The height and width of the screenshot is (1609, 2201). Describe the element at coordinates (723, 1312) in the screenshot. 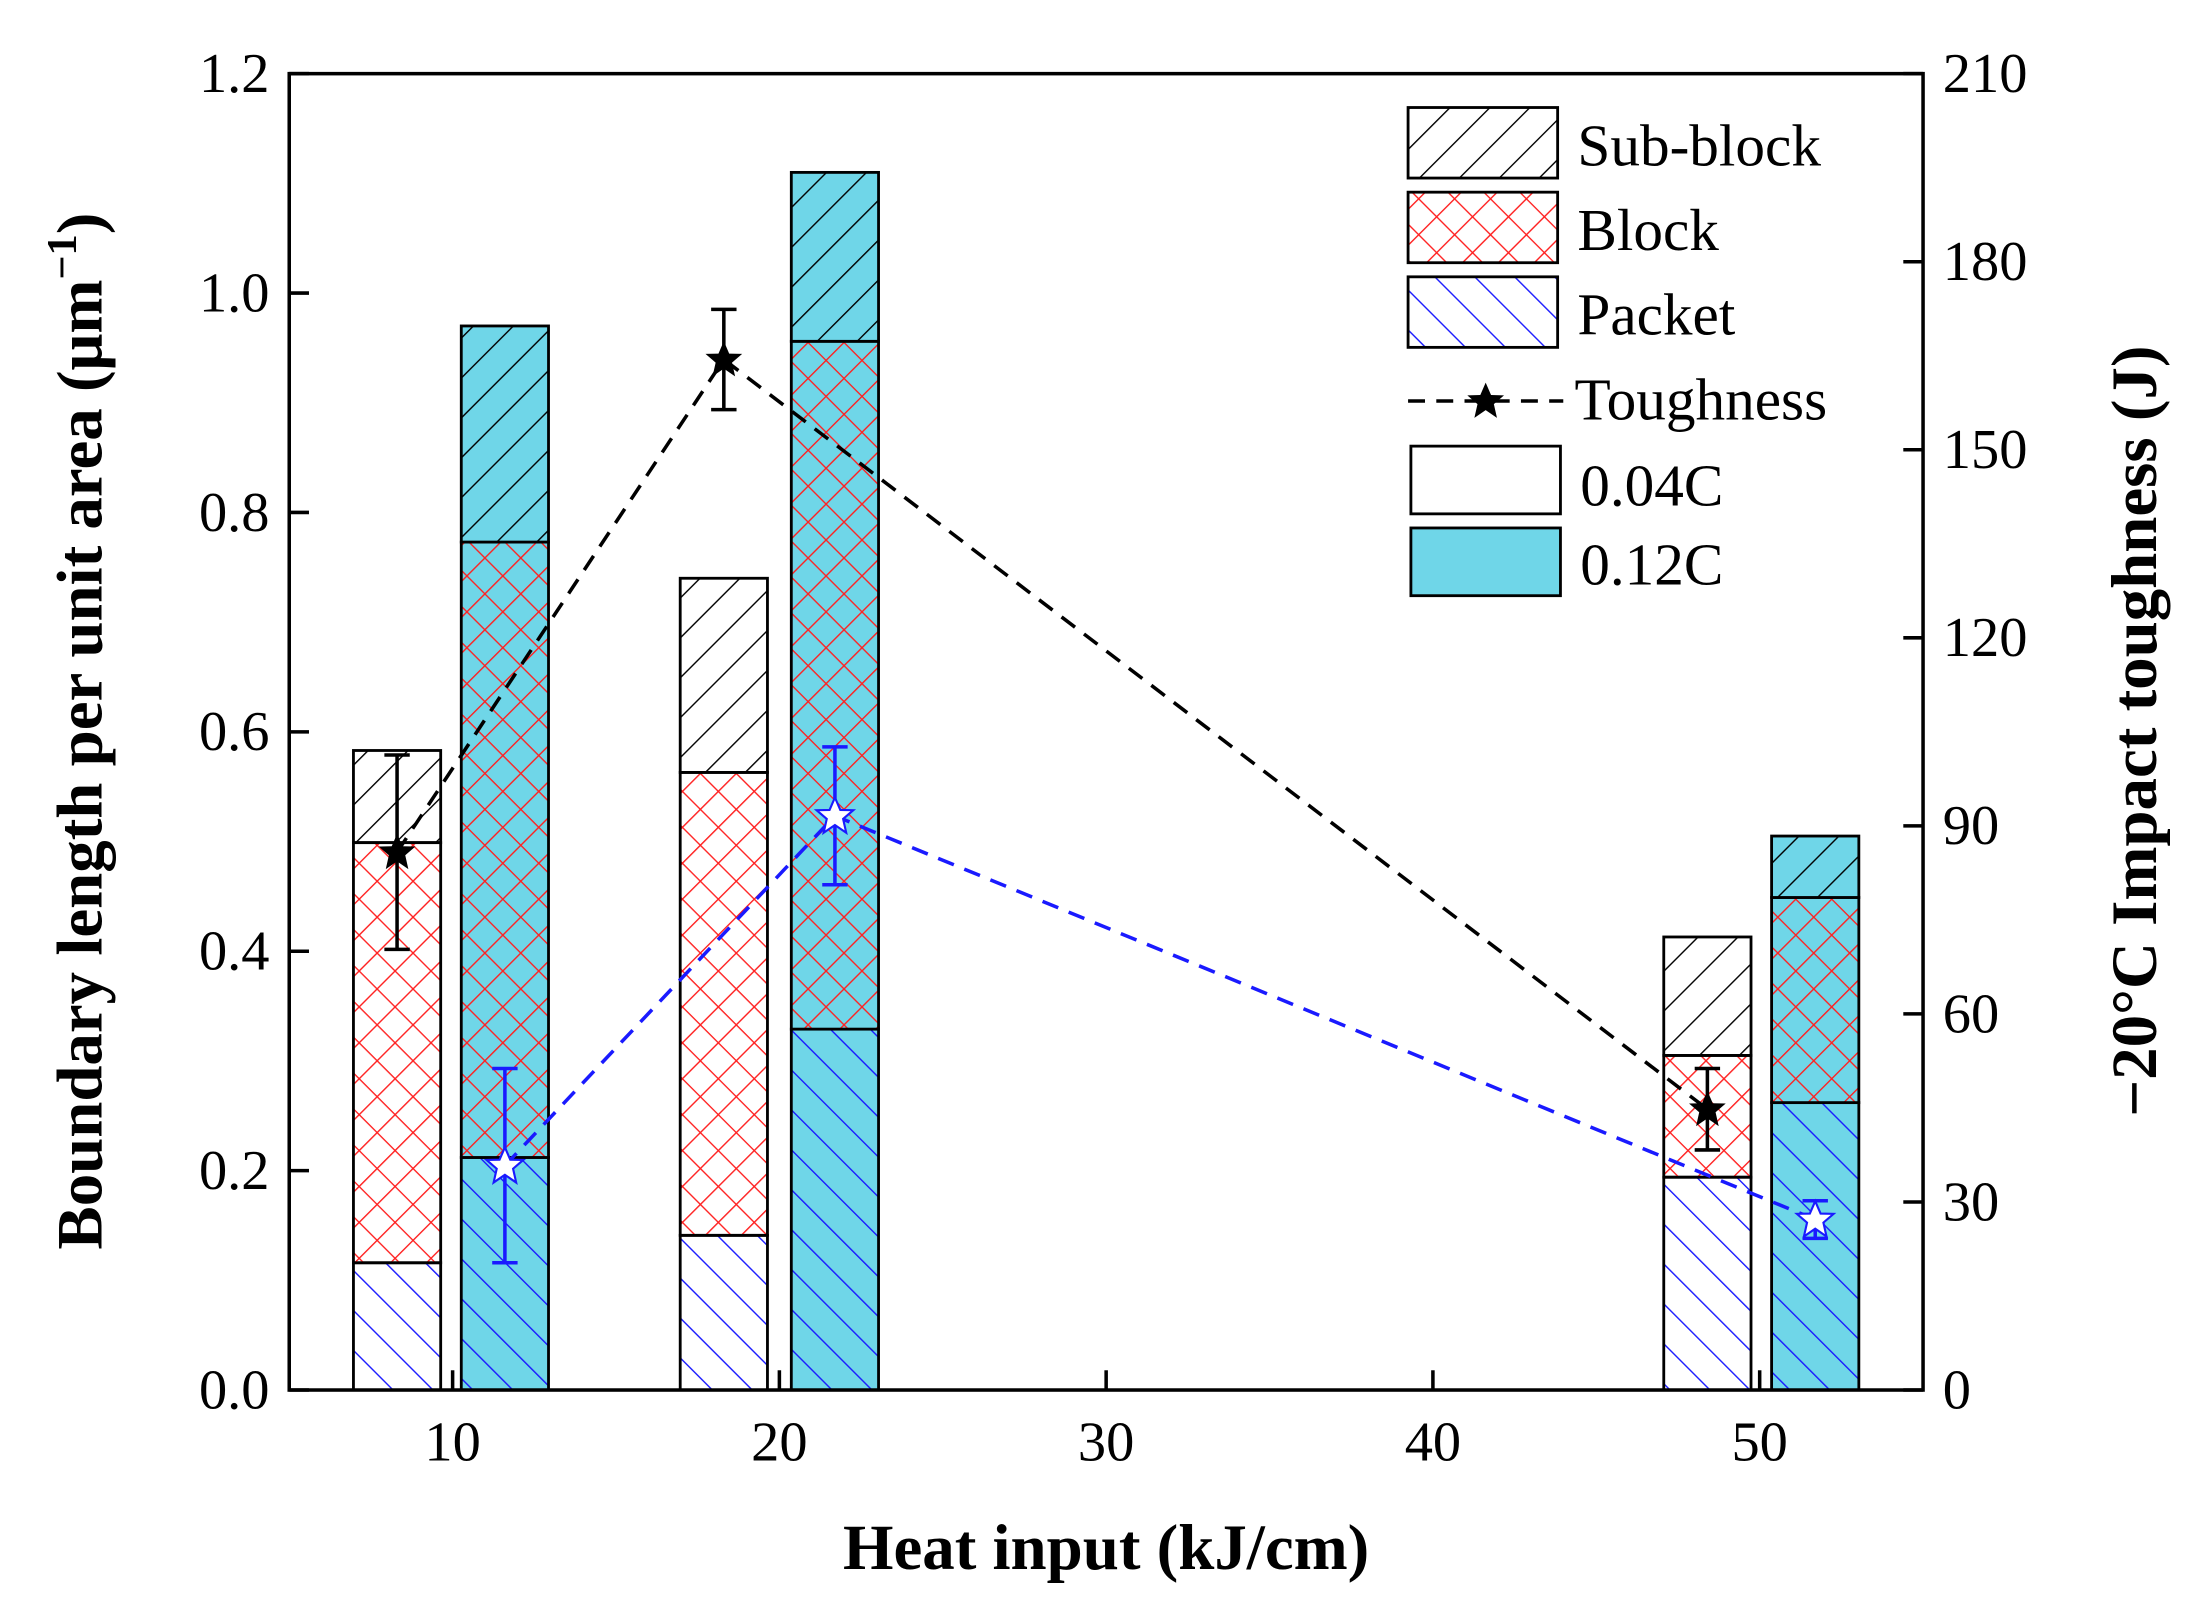

I see `bar-packet-0.04C-20` at that location.